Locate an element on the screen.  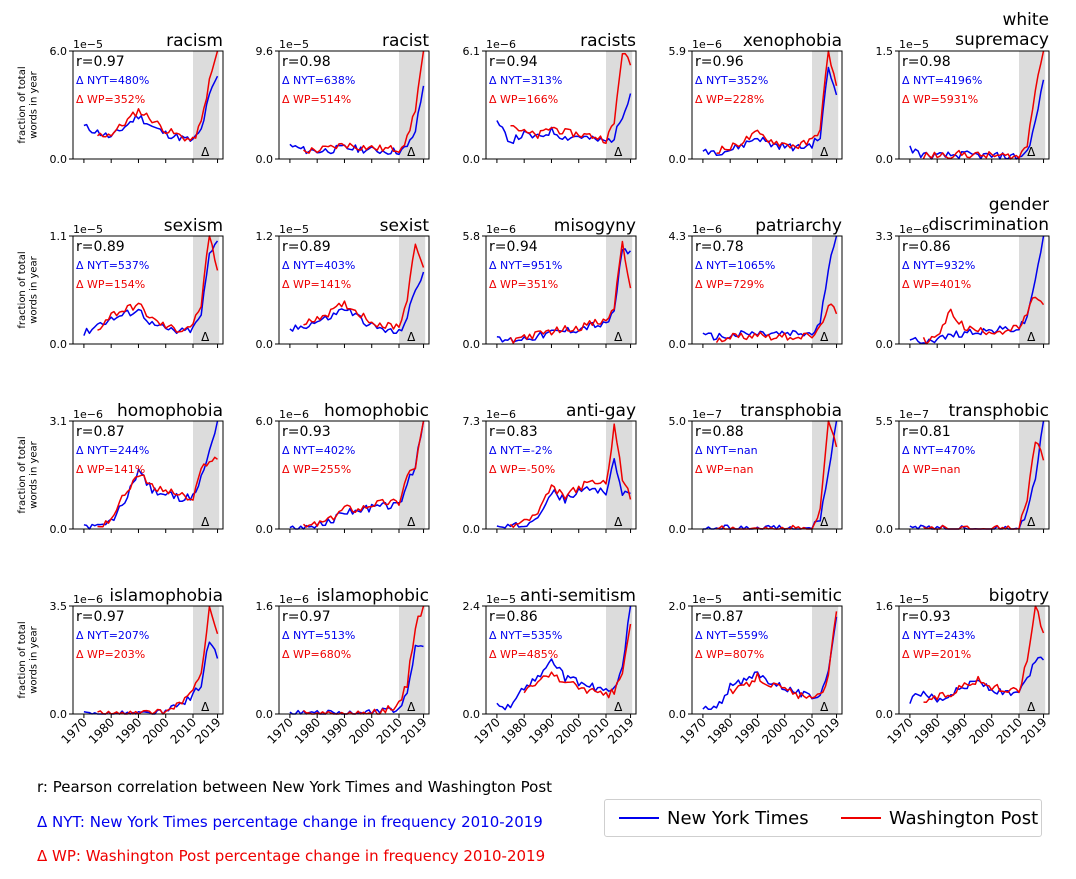
legend-nyt-swatch is located at coordinates (639, 818).